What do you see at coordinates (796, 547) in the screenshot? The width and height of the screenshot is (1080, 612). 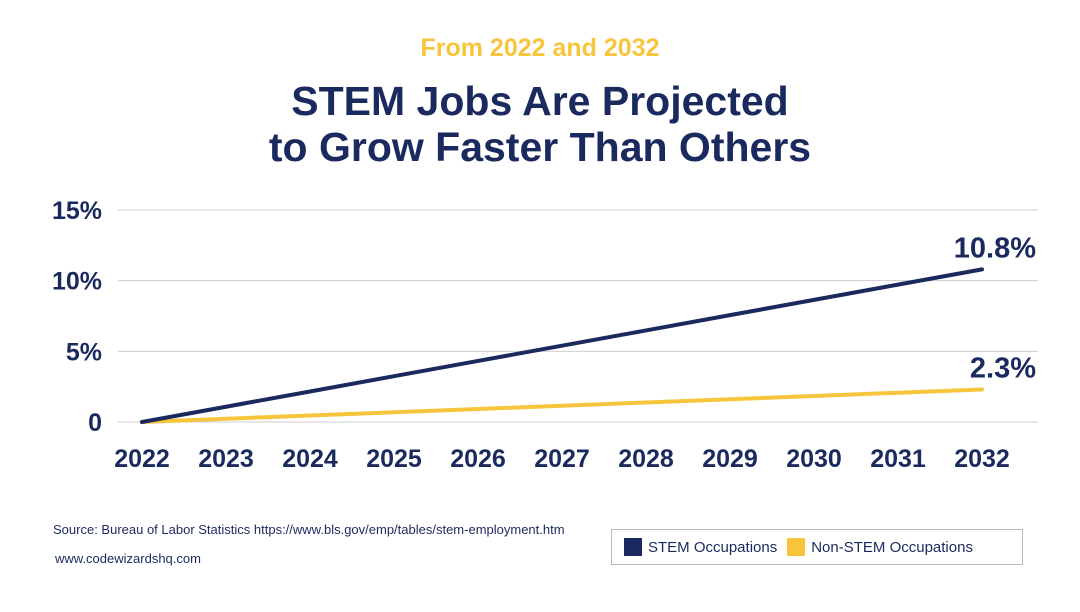 I see `legend-swatch-non-stem` at bounding box center [796, 547].